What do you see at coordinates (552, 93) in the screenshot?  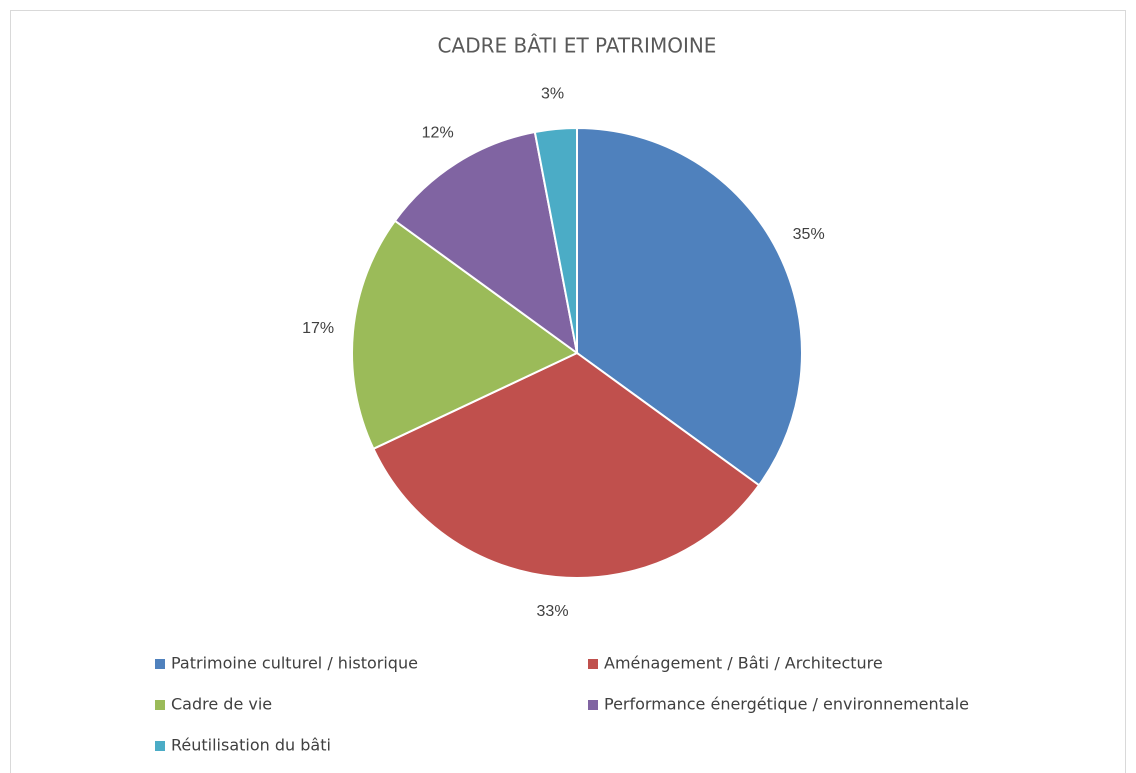 I see `data-label: 3%` at bounding box center [552, 93].